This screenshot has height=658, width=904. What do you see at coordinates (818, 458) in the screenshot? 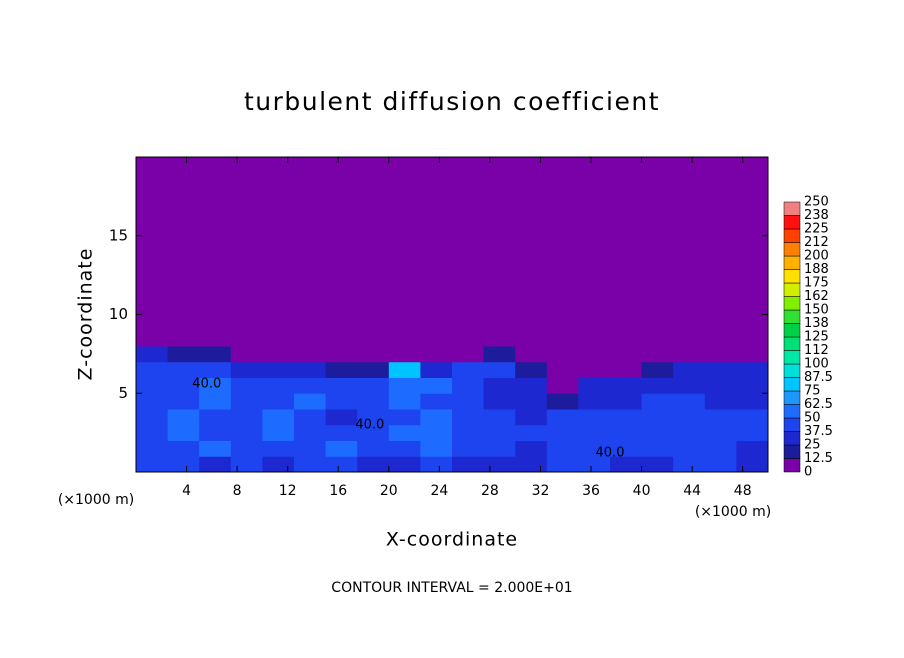
I see `colorbar-label: 12.5` at bounding box center [818, 458].